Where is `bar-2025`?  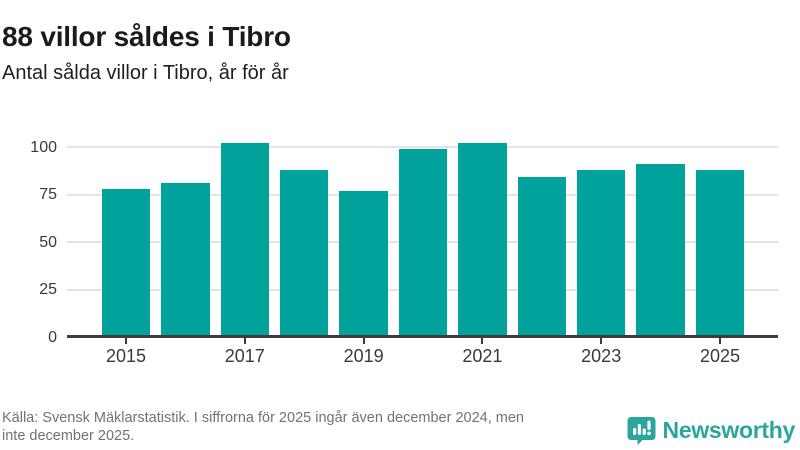 bar-2025 is located at coordinates (720, 253).